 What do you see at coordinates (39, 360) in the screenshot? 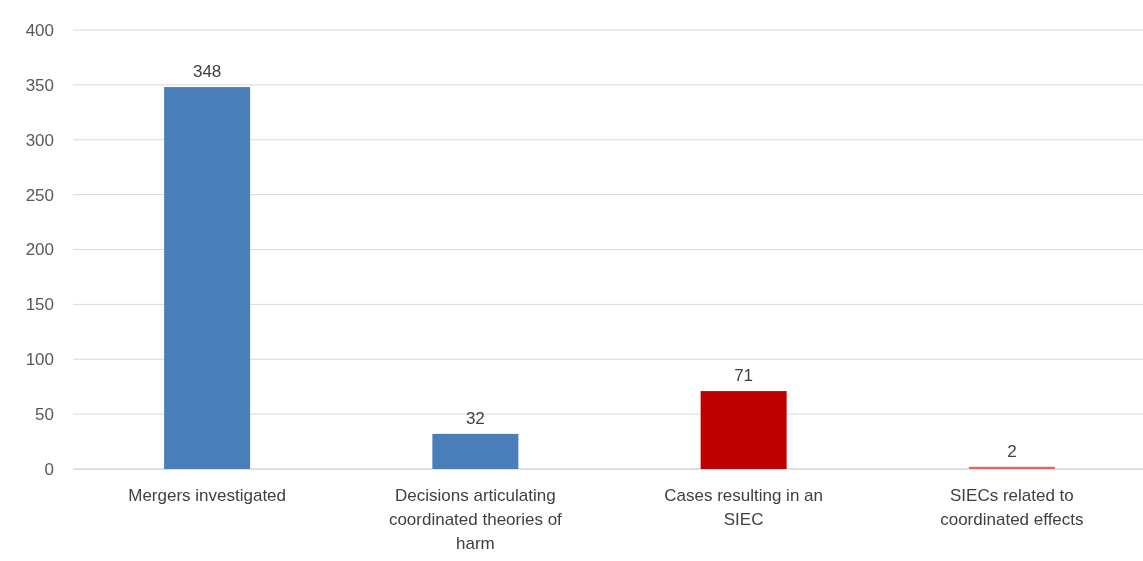
I see `y-tick-label: 100` at bounding box center [39, 360].